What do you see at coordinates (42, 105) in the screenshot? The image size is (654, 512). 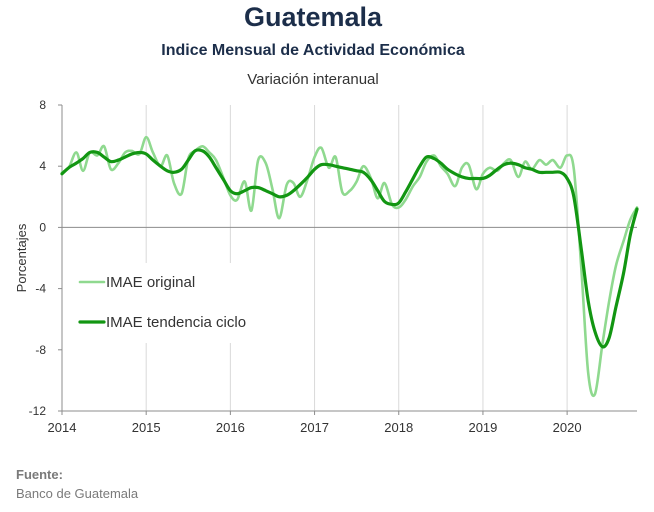 I see `y-tick-label: 8` at bounding box center [42, 105].